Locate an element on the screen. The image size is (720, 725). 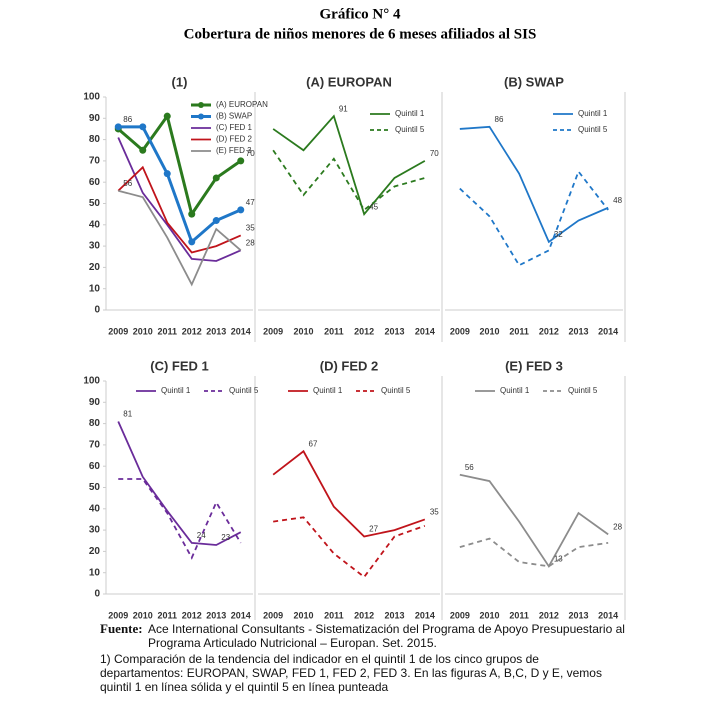
legend-label: (E) FED 3 is located at coordinates (234, 150).